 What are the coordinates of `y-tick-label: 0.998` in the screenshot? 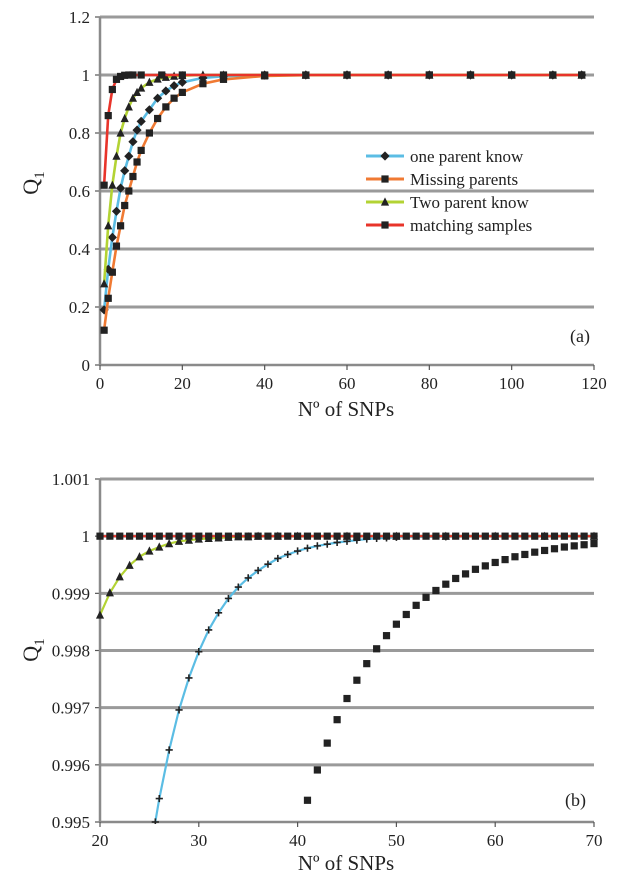 It's located at (71, 651).